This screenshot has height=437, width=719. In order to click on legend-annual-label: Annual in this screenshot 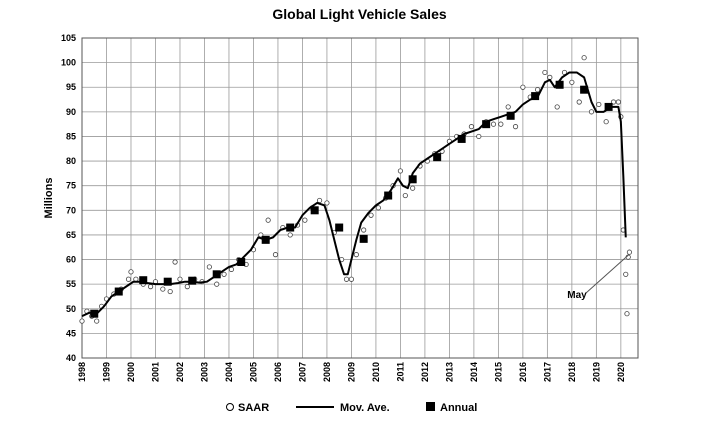, I will do `click(458, 408)`.